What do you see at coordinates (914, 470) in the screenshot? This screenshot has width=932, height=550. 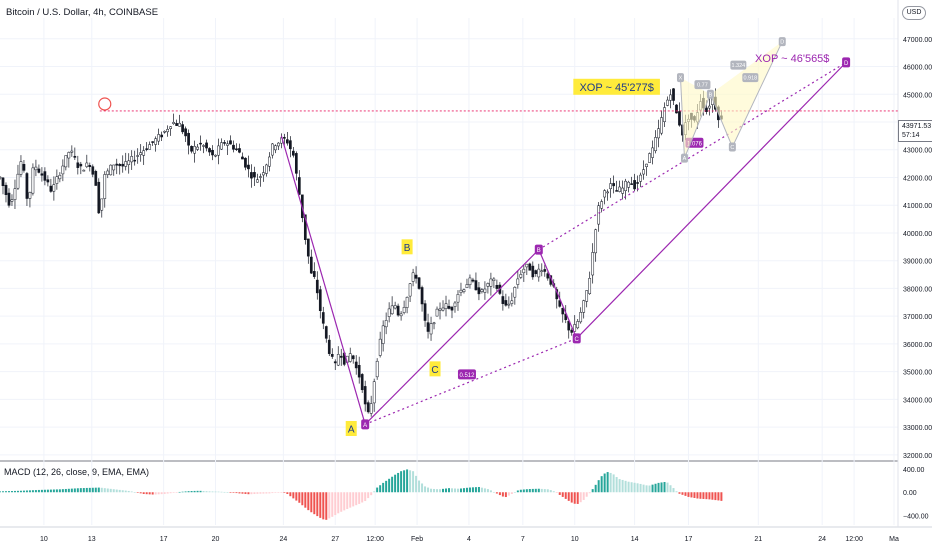 I see `macd-tick-label: 400.00` at bounding box center [914, 470].